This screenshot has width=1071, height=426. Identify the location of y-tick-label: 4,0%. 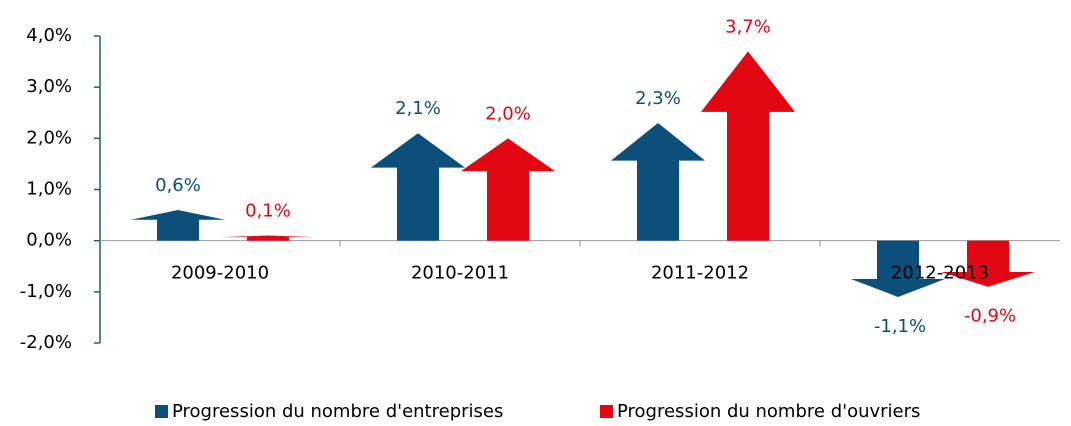
(49, 35).